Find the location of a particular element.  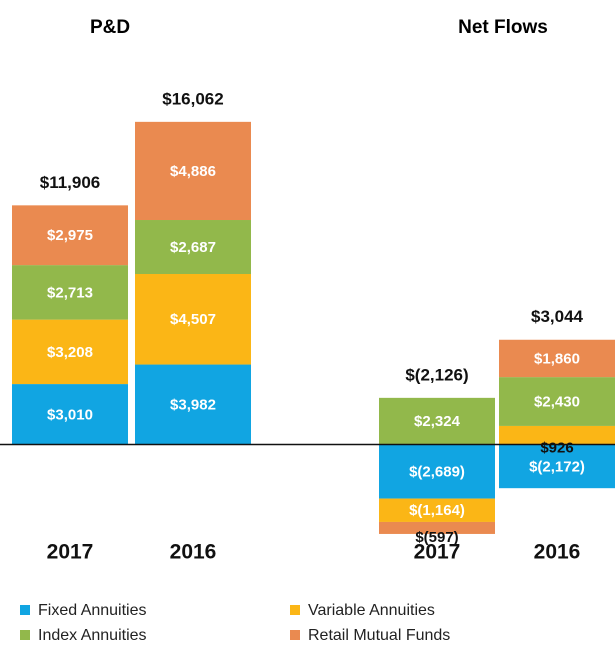

value-label: $2,430 is located at coordinates (557, 401).